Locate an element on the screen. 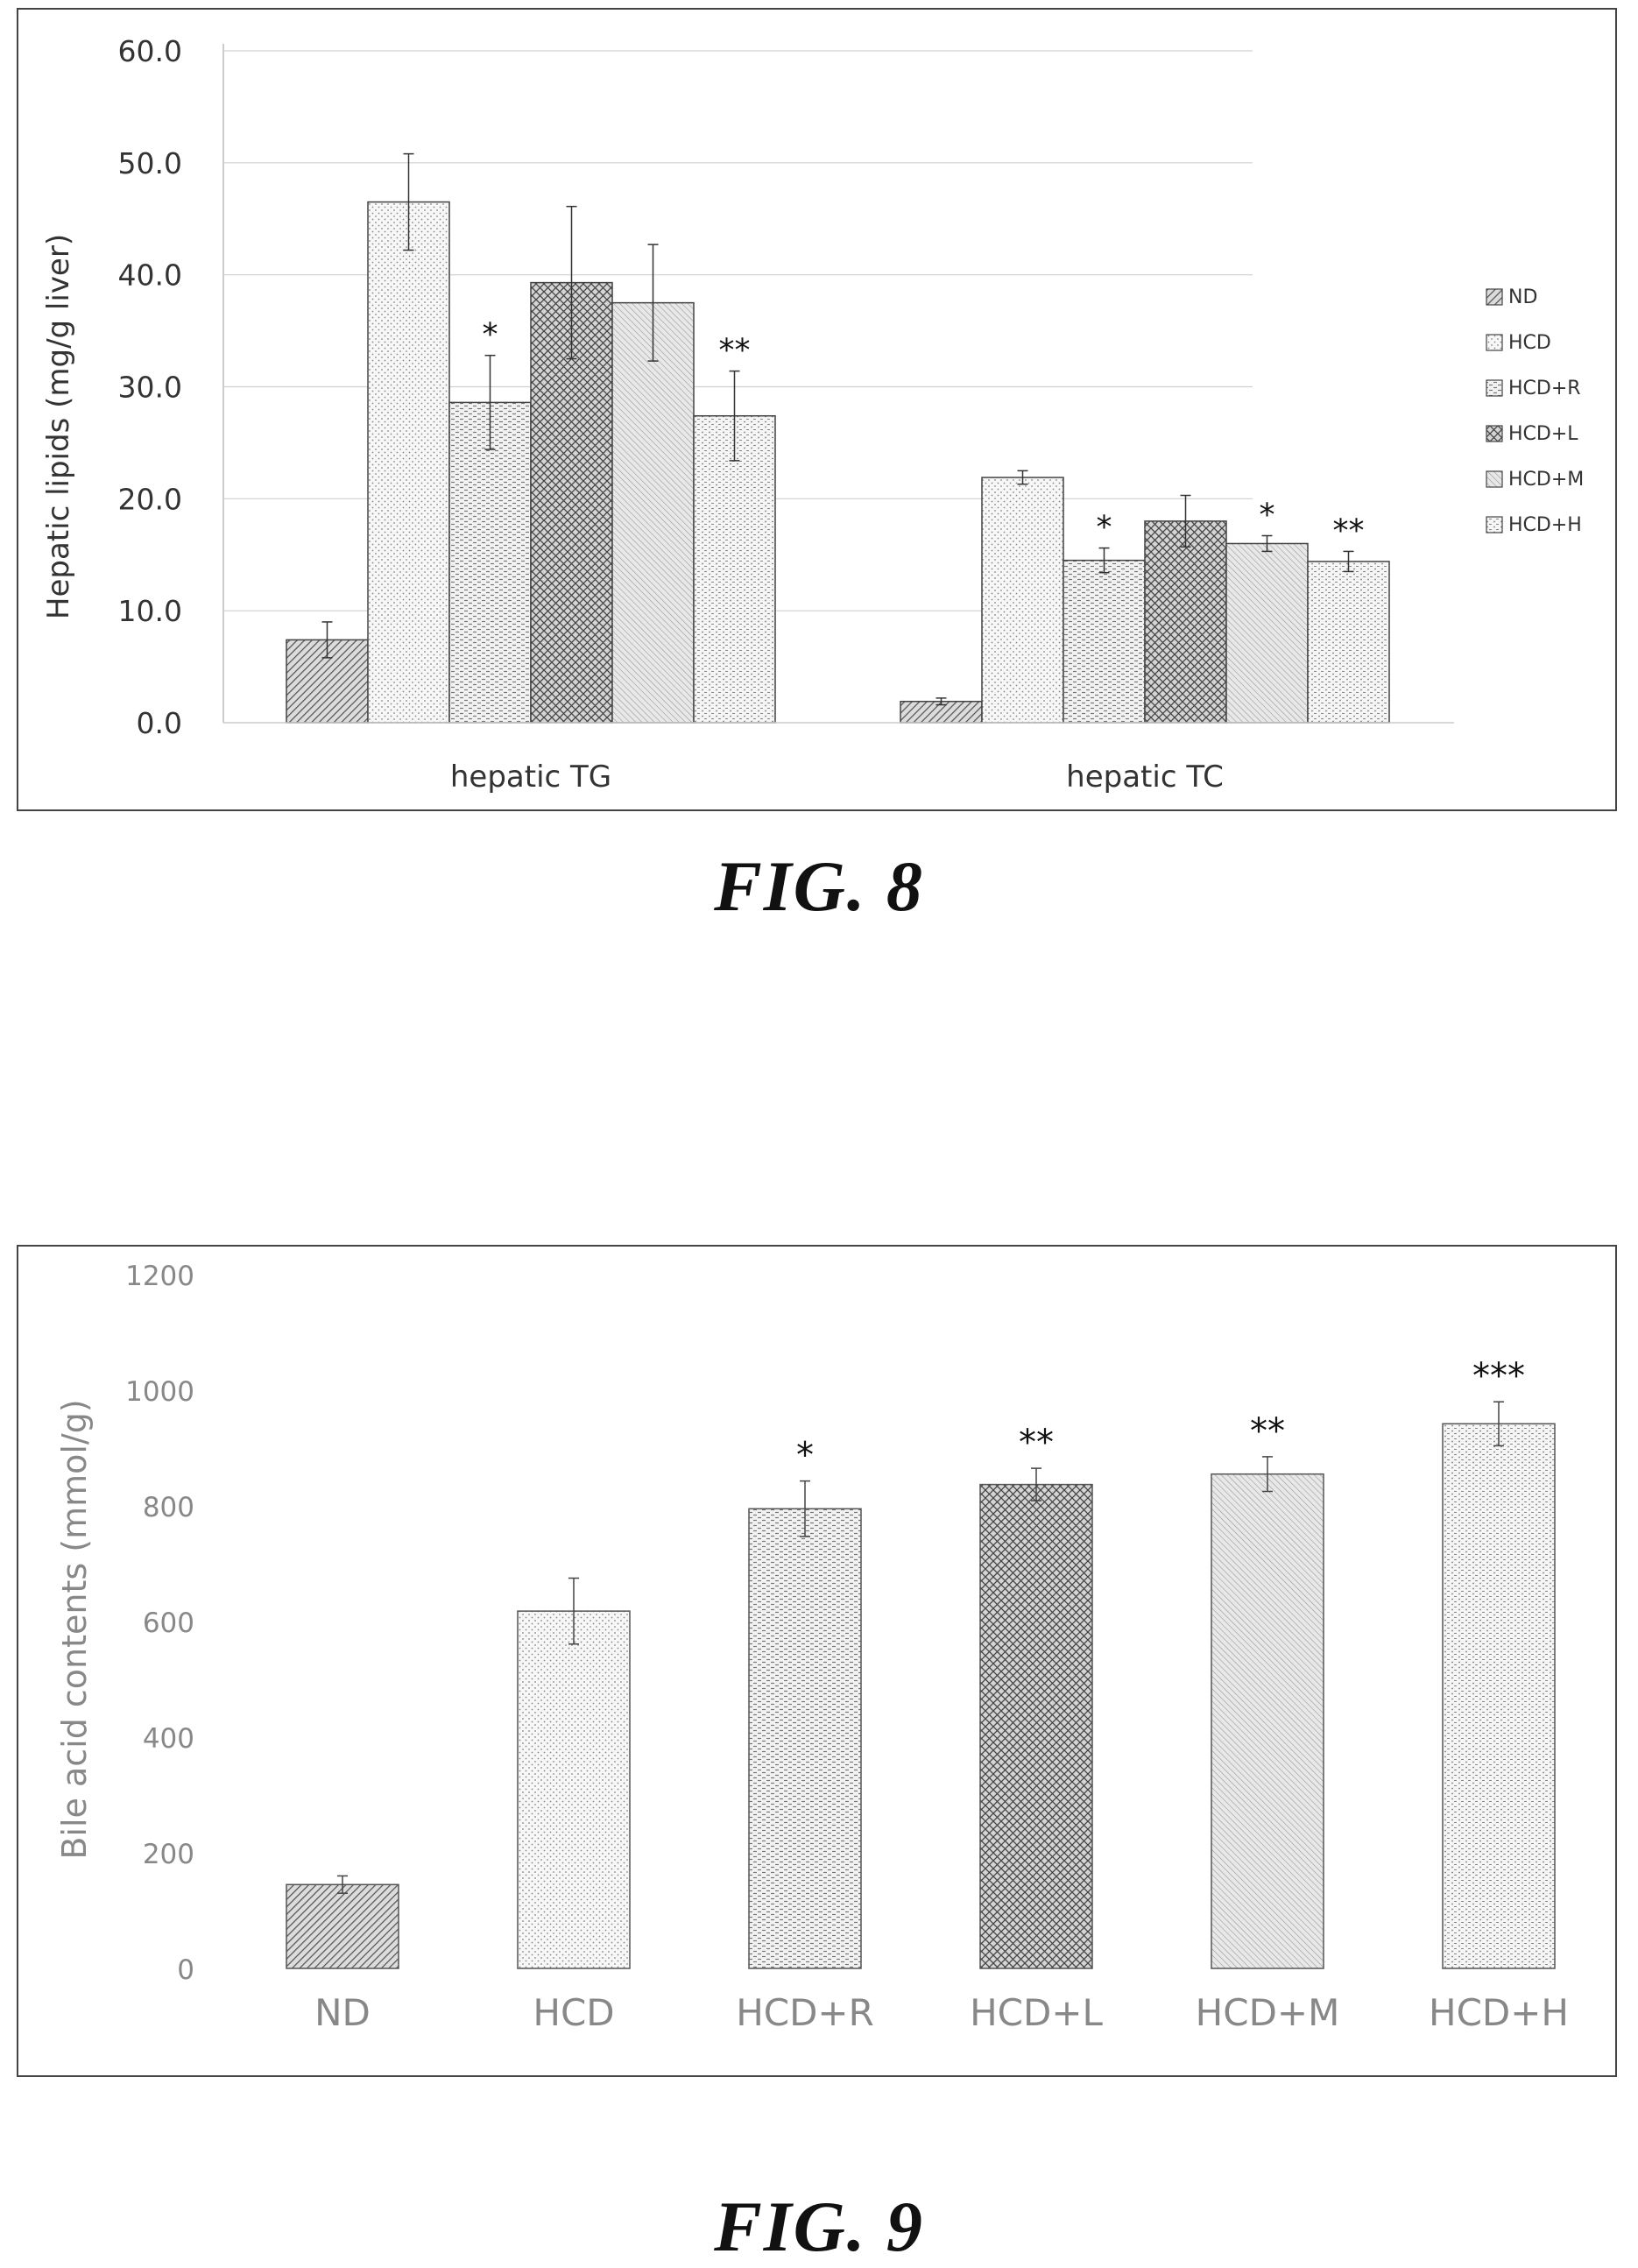 The height and width of the screenshot is (2268, 1638). x-category-label: hepatic TG is located at coordinates (530, 777).